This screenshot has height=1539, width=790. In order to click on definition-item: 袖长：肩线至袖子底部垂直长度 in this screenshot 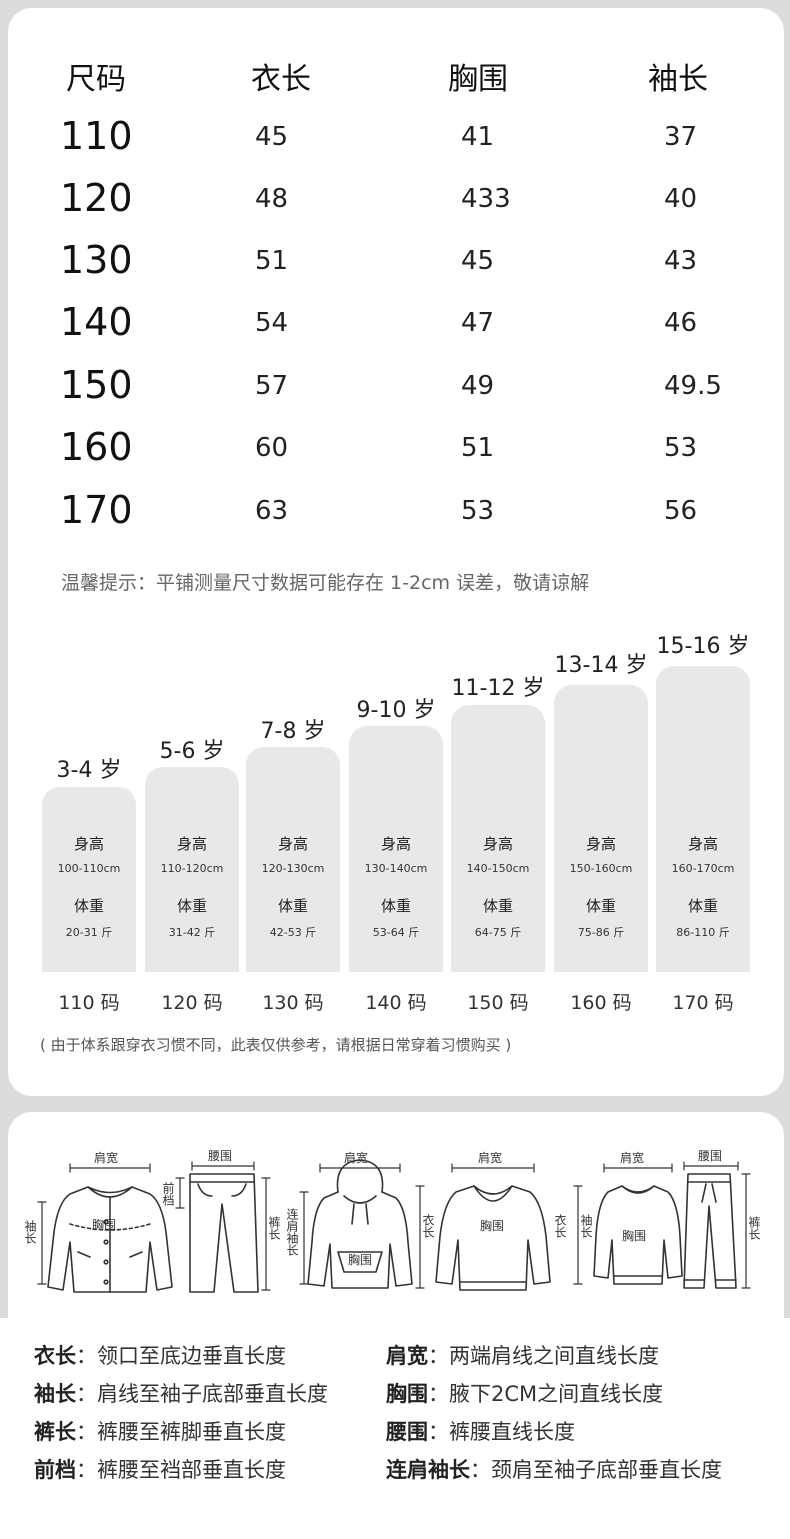, I will do `click(181, 1394)`.